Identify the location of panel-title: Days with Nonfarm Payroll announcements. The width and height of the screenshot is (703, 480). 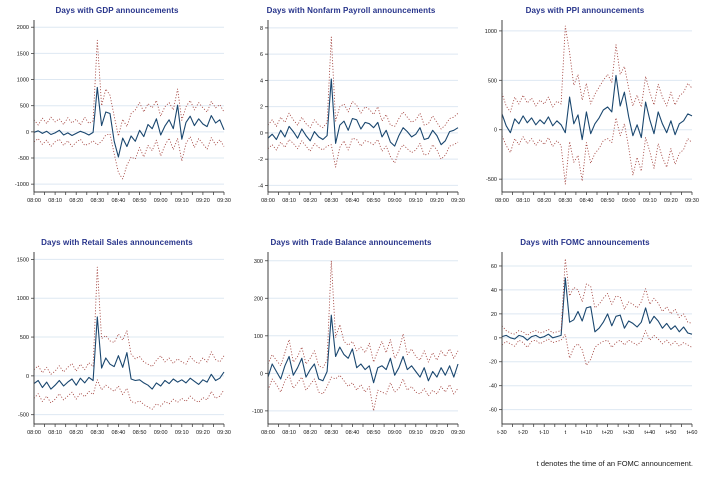
(351, 10).